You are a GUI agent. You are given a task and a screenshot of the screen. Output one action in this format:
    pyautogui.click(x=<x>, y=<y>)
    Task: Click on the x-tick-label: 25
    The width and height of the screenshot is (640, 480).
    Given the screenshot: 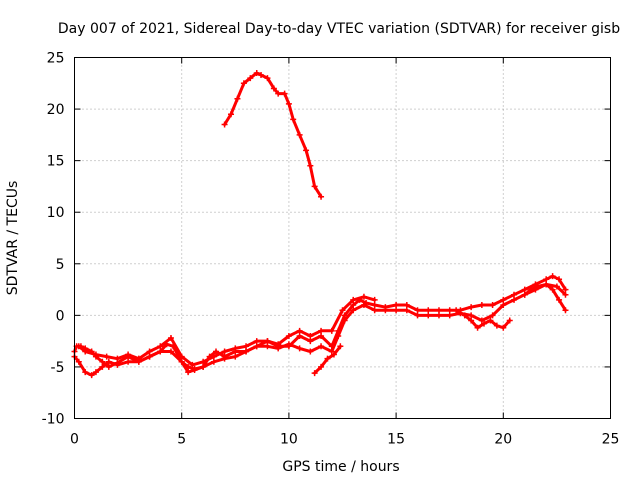 What is the action you would take?
    pyautogui.click(x=611, y=440)
    